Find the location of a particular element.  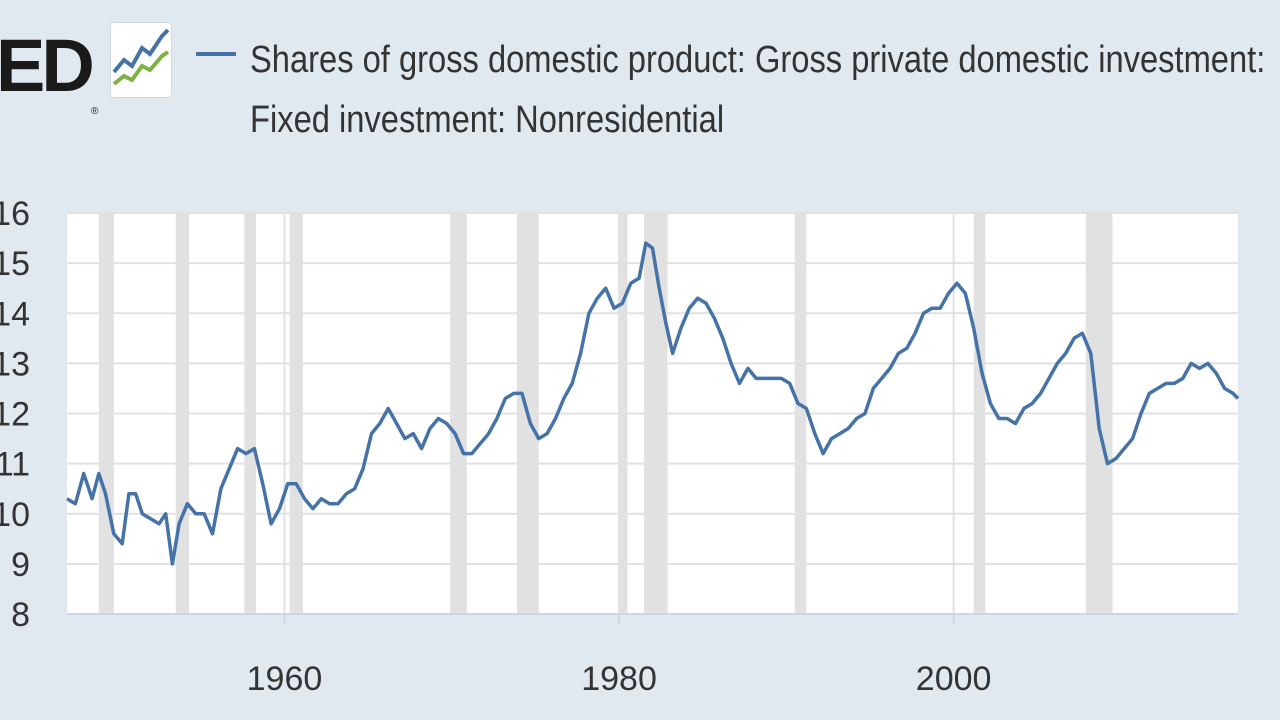

y-tick-label: 9 is located at coordinates (20, 565).